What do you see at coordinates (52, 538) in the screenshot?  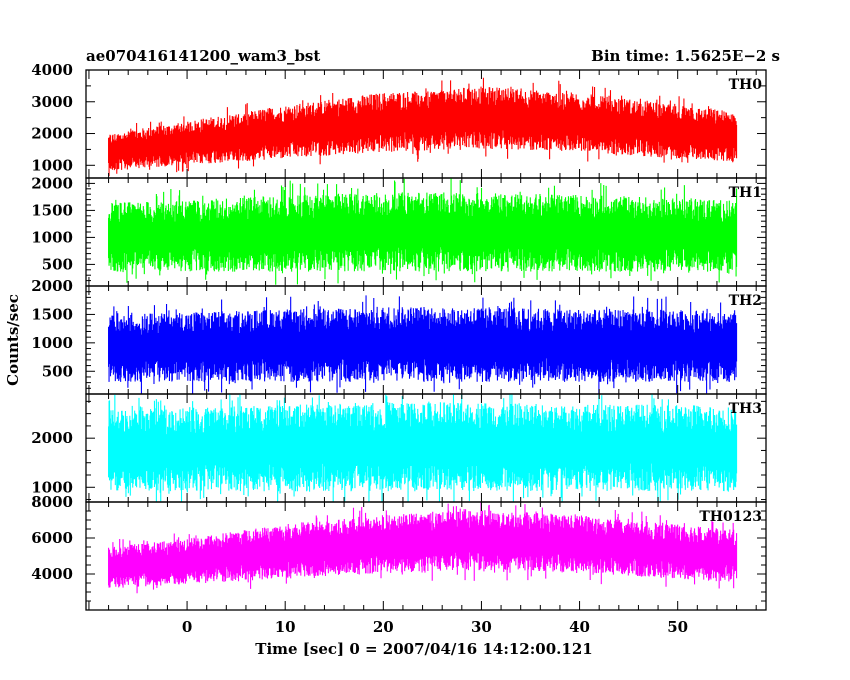 I see `y-tick-label: 6000` at bounding box center [52, 538].